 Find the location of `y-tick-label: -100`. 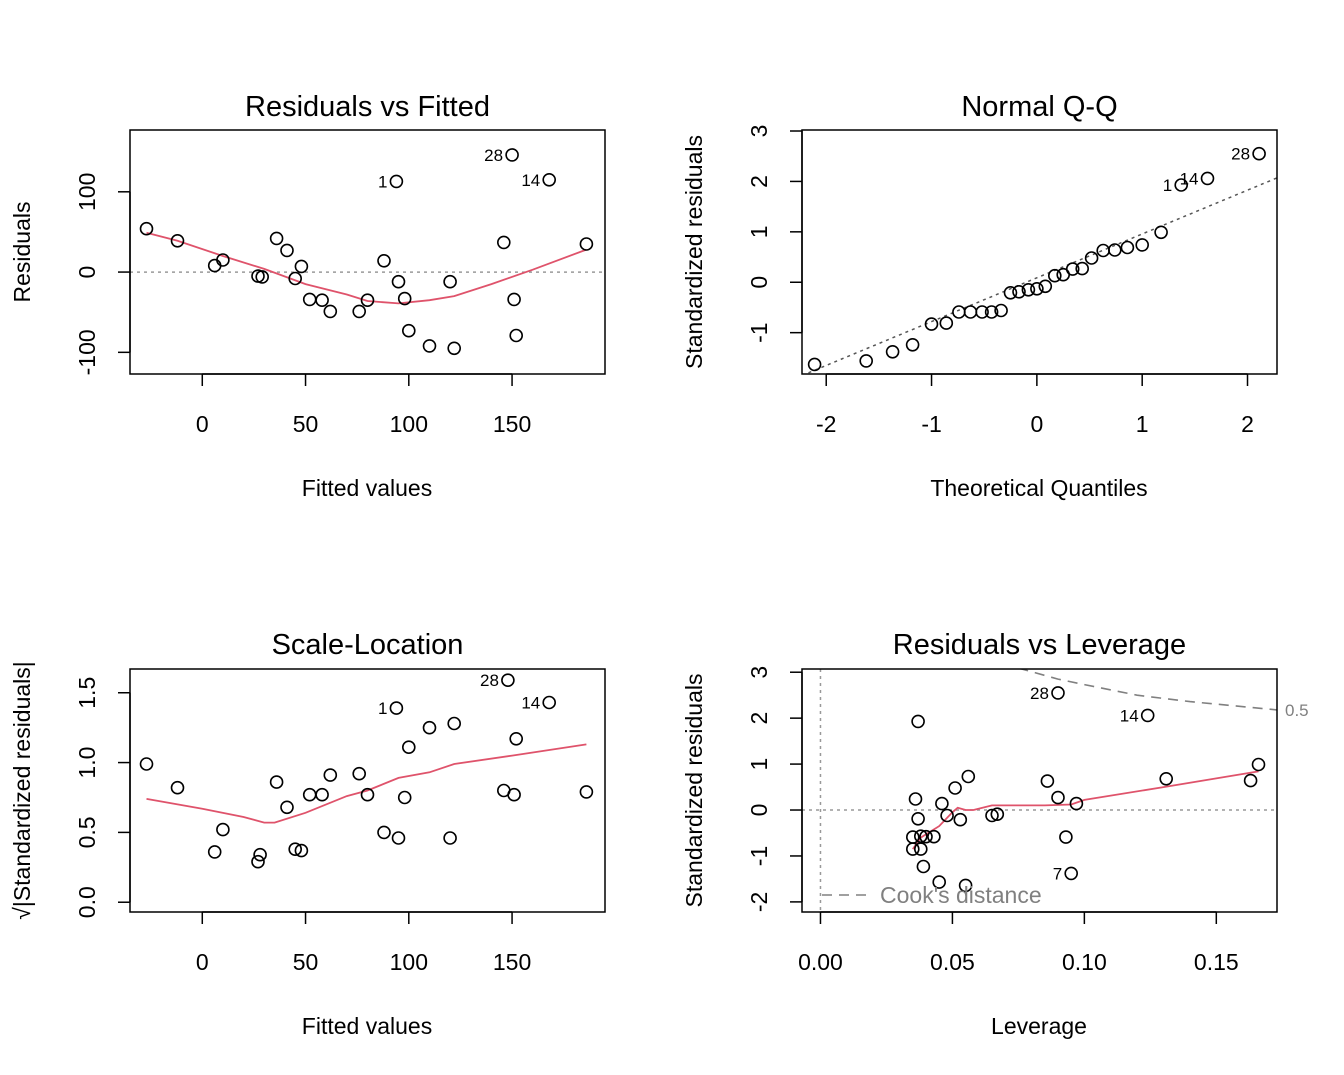

y-tick-label: -100 is located at coordinates (87, 352).